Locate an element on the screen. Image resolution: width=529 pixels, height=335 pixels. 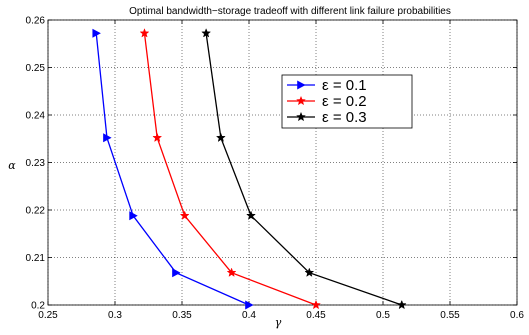
x-tick-label: 0.45 is located at coordinates (316, 315).